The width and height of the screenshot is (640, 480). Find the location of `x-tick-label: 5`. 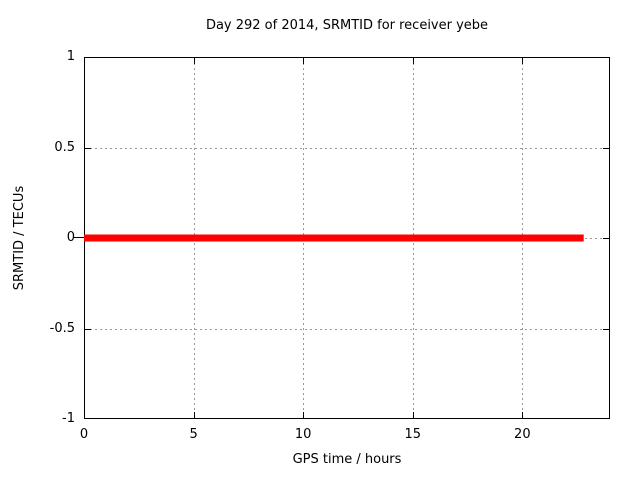

x-tick-label: 5 is located at coordinates (193, 434).